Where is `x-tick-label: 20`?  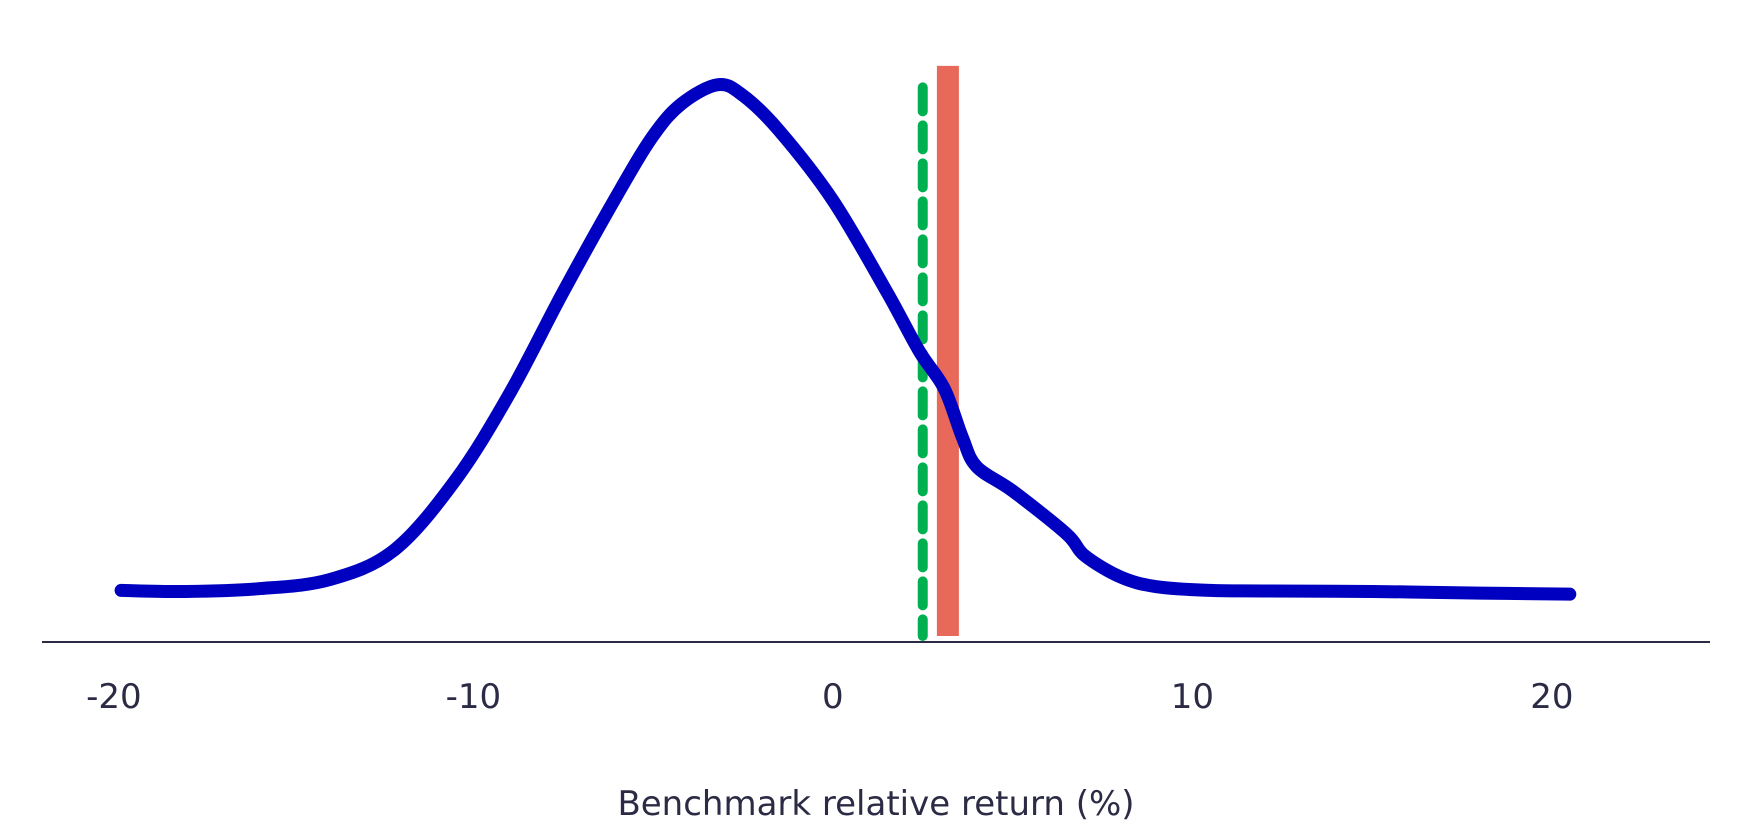 x-tick-label: 20 is located at coordinates (1551, 697).